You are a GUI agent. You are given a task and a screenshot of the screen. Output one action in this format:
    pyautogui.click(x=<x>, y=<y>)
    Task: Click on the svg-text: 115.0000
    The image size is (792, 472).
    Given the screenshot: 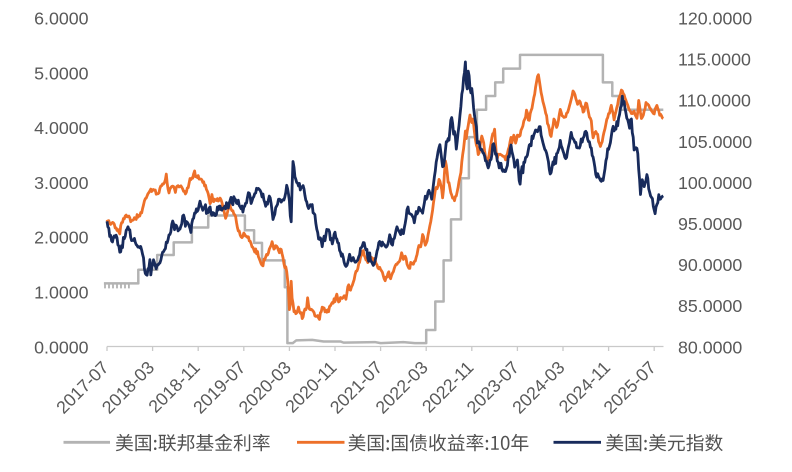 What is the action you would take?
    pyautogui.click(x=714, y=60)
    